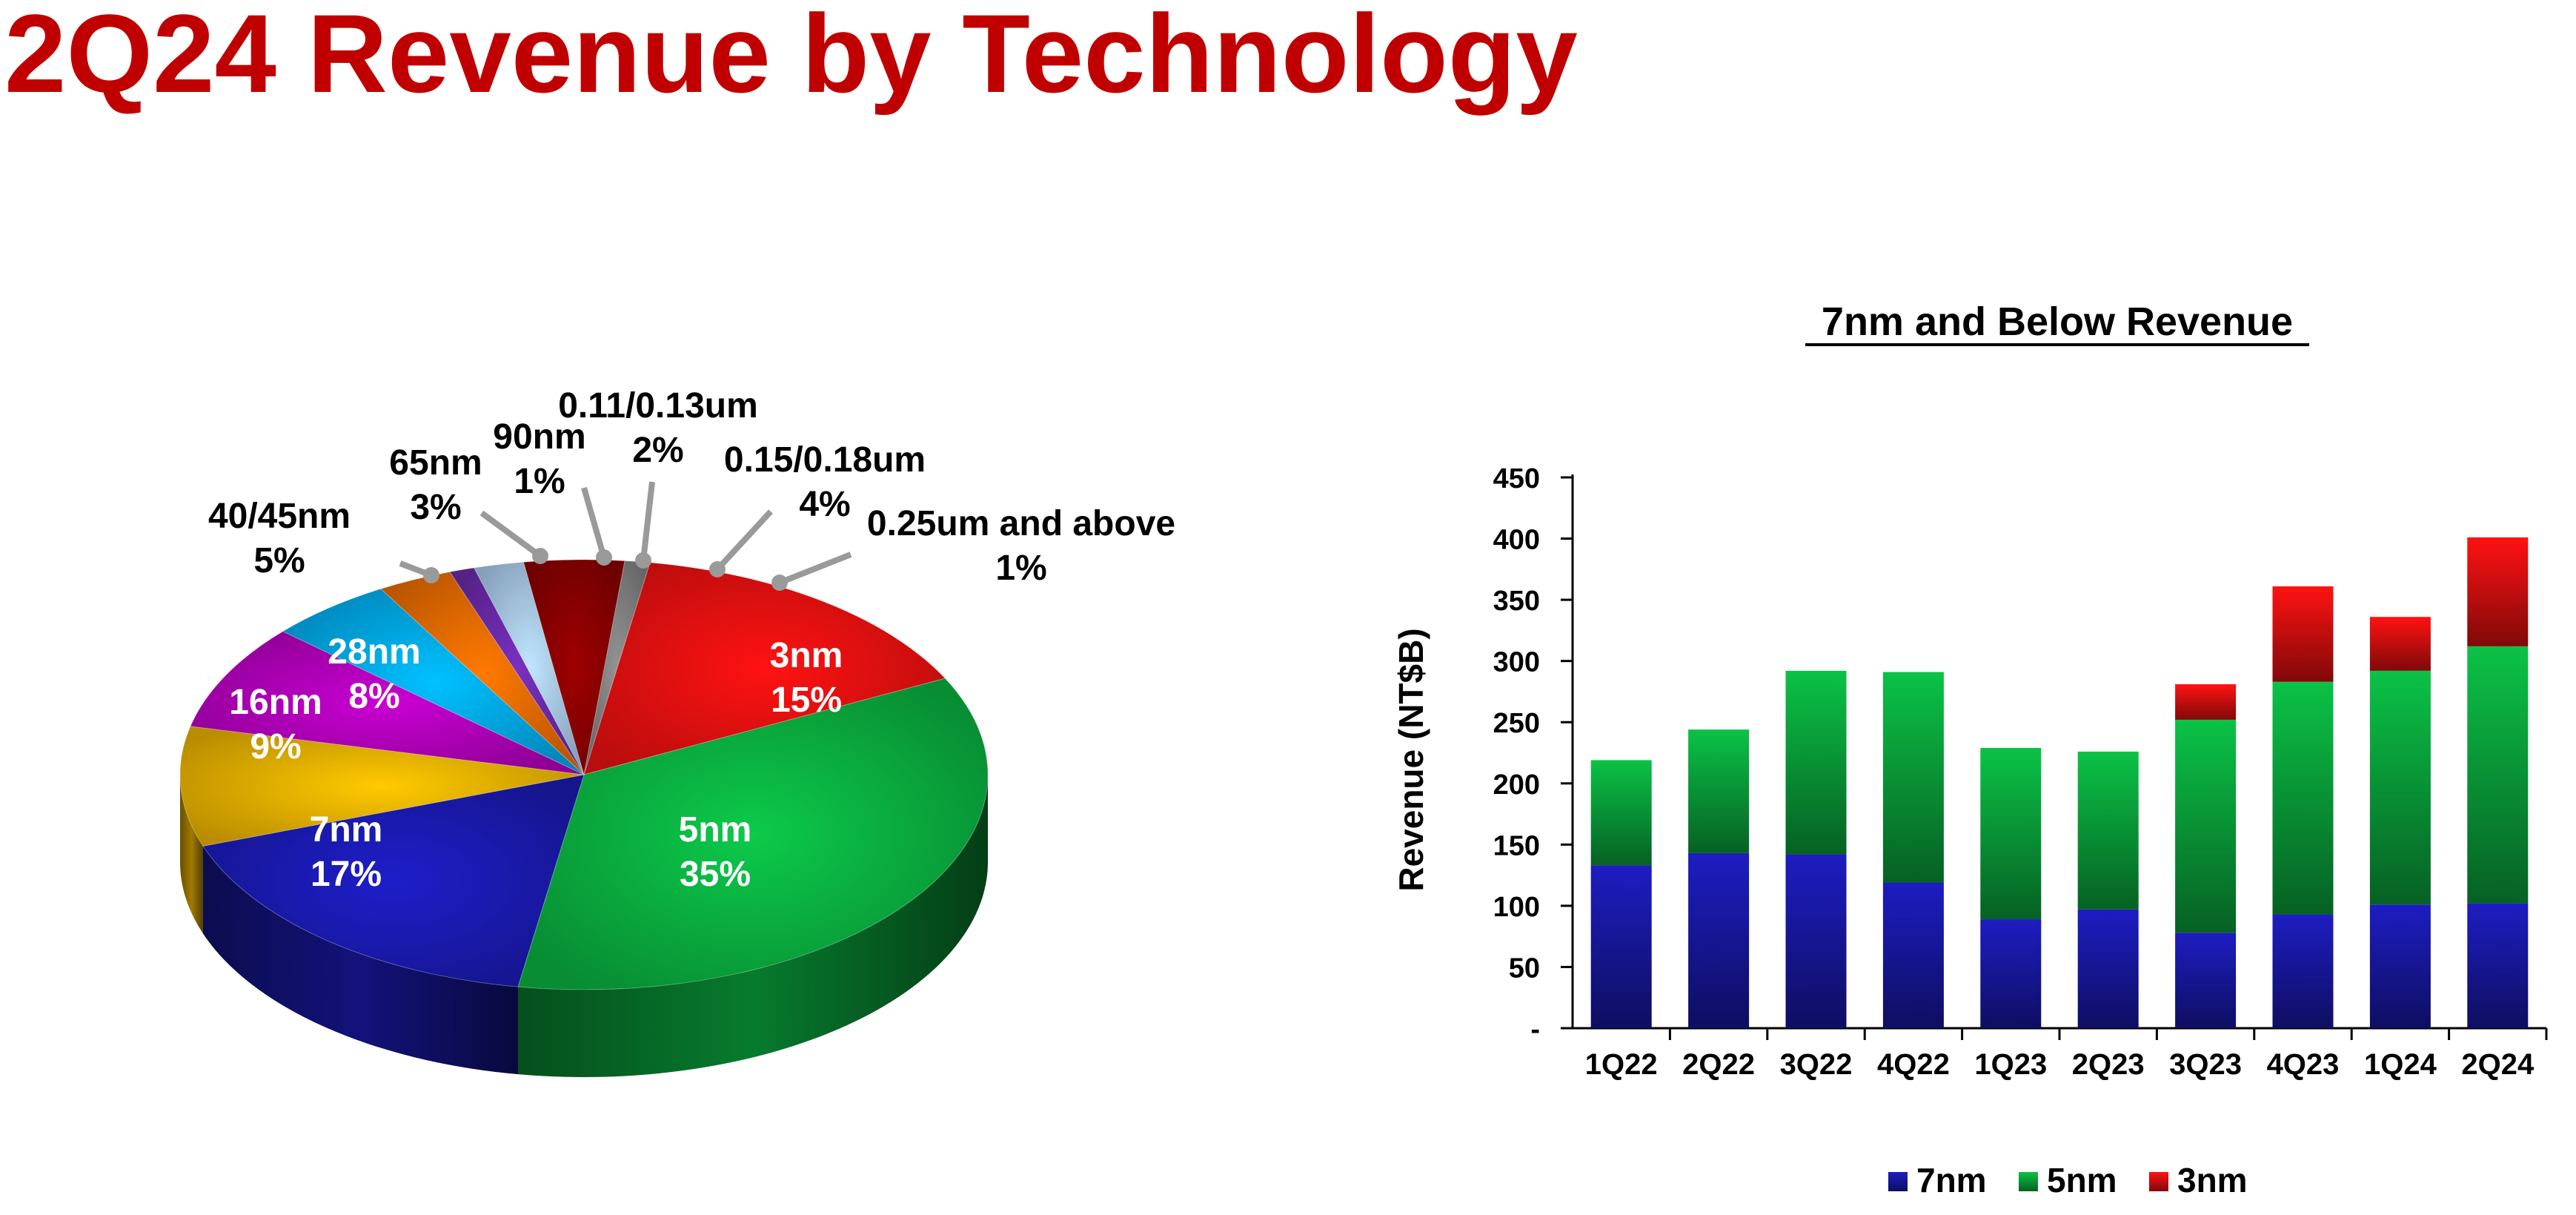 The image size is (2576, 1215). Describe the element at coordinates (360, 960) in the screenshot. I see `pie-side-7nm` at that location.